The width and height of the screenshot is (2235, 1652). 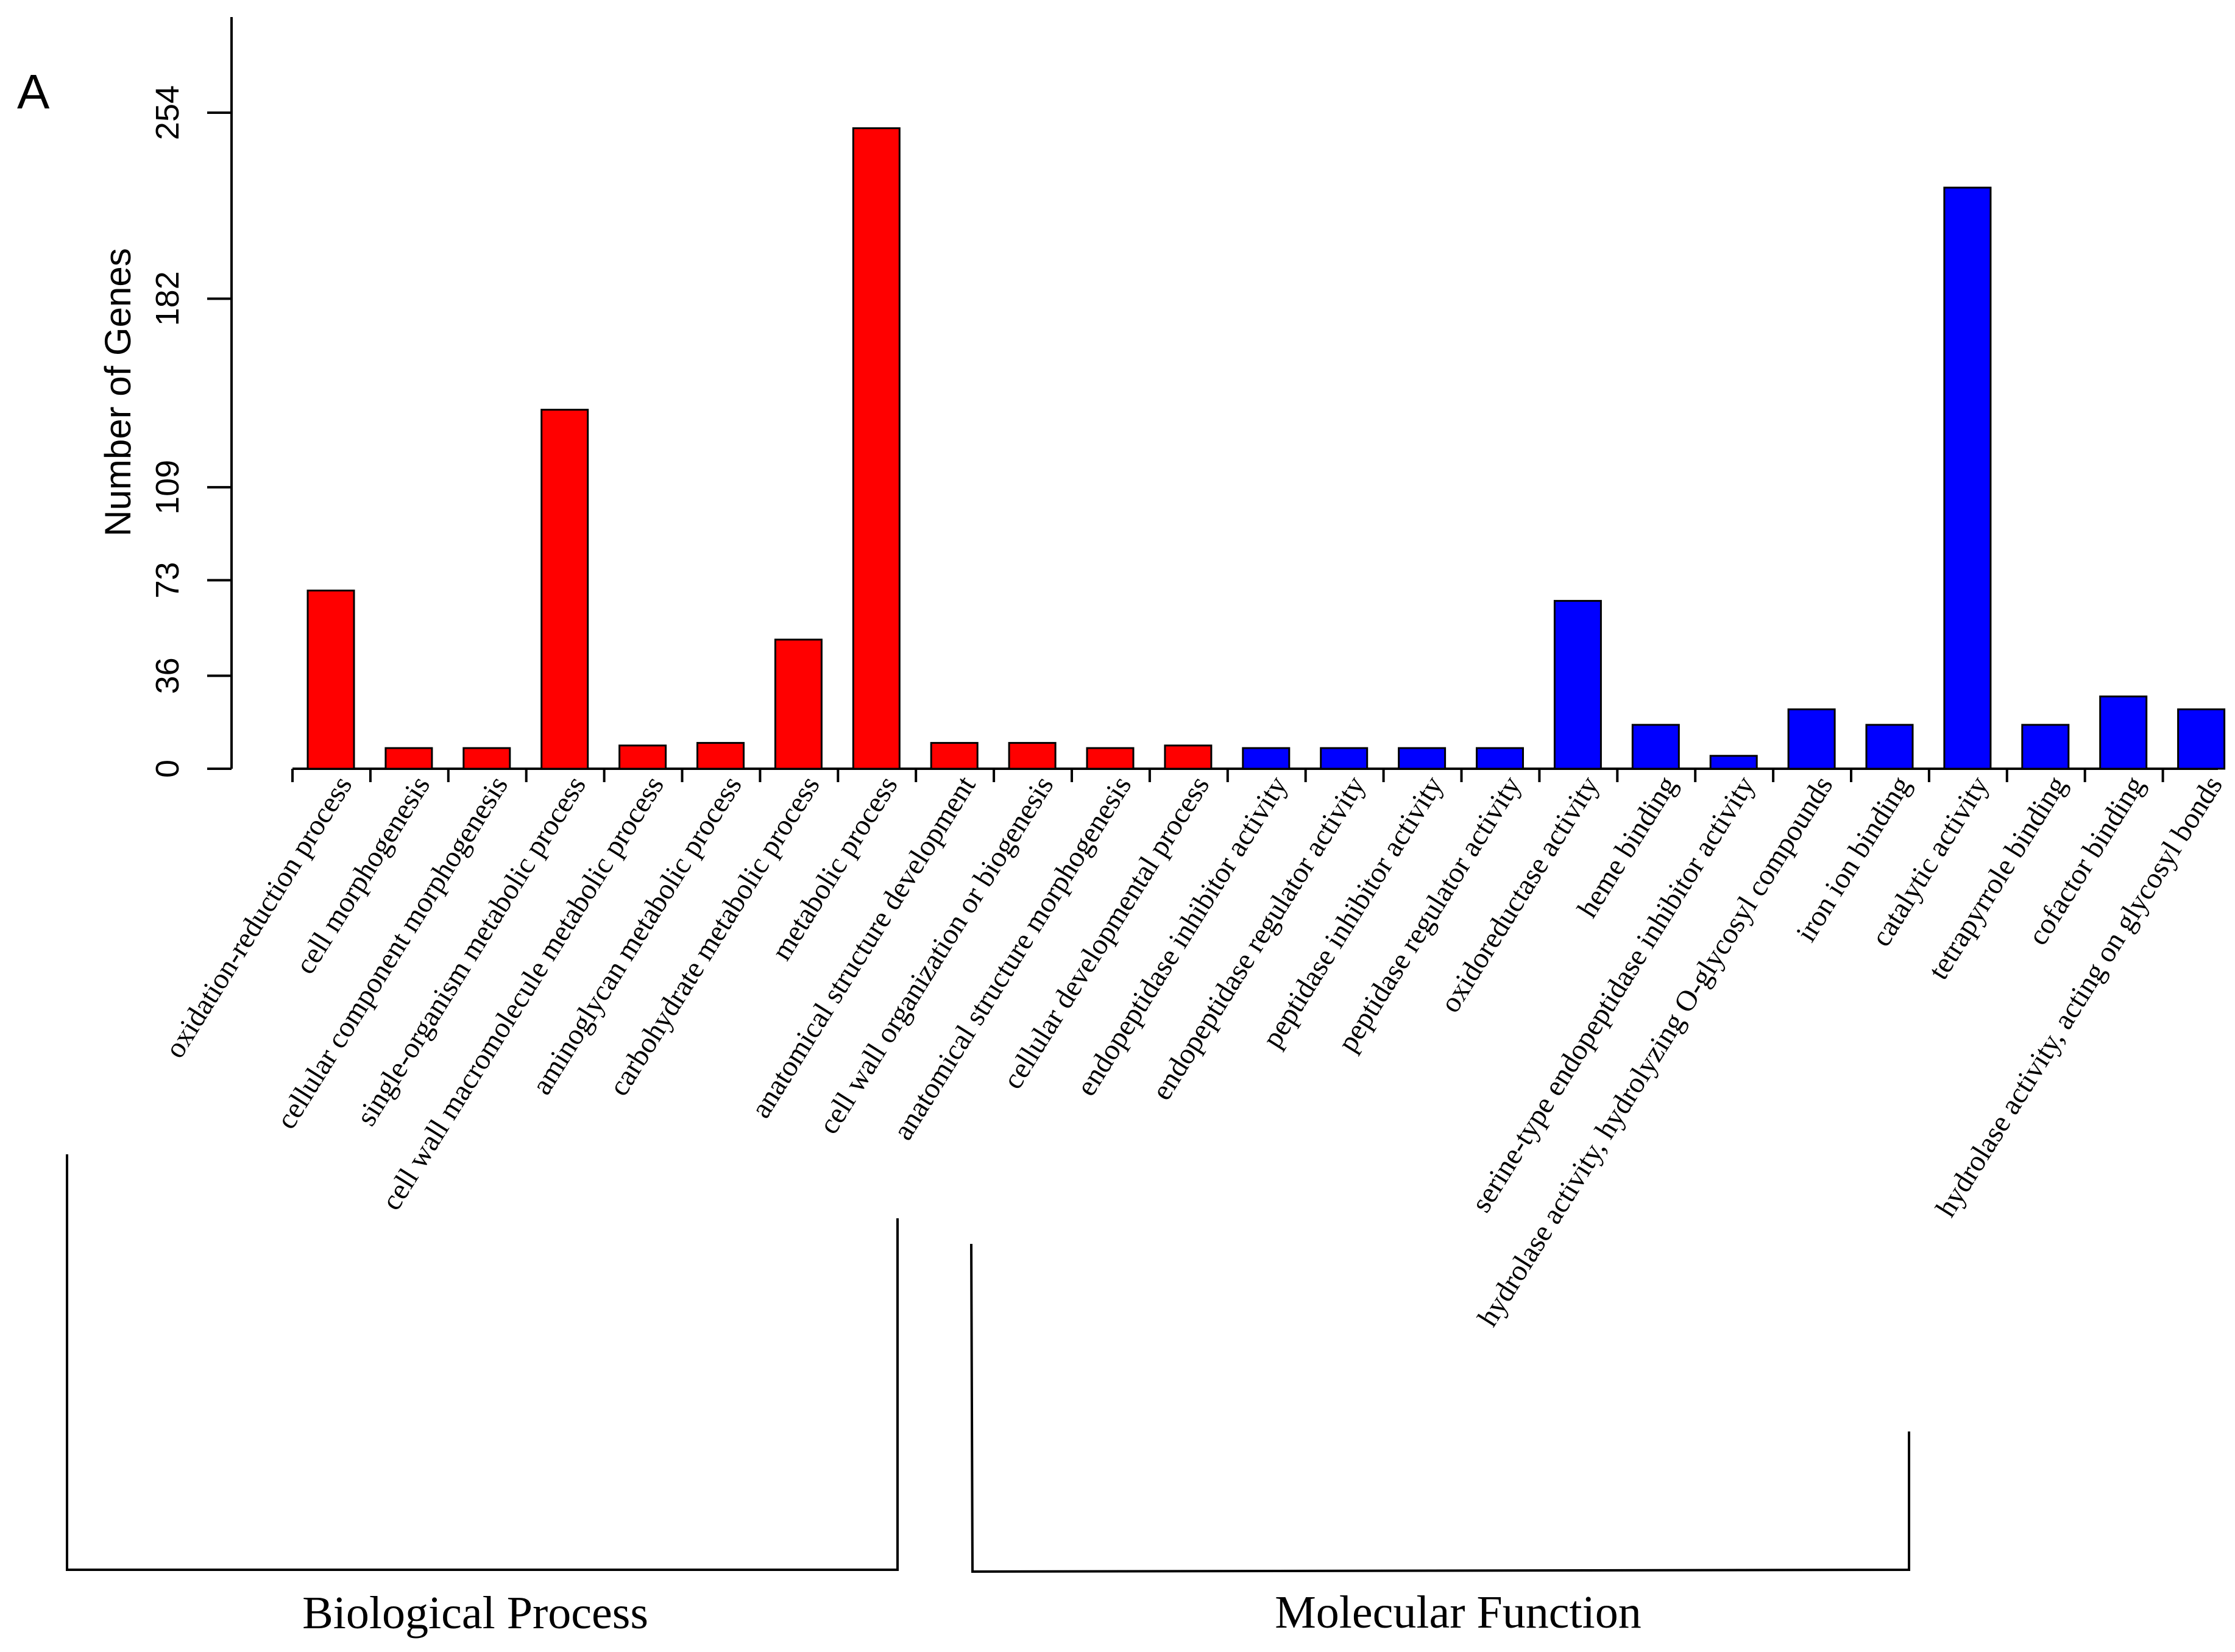 What do you see at coordinates (168, 675) in the screenshot?
I see `y-tick-label: 36` at bounding box center [168, 675].